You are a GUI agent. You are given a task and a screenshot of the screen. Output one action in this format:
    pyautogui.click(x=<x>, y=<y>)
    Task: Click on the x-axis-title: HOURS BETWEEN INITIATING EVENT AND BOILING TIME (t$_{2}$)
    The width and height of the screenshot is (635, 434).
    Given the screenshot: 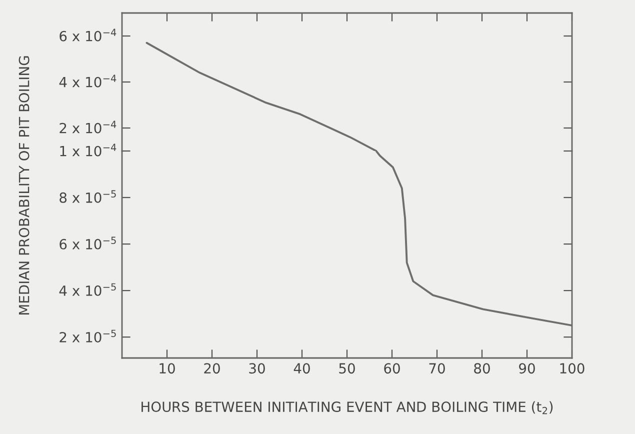 What is the action you would take?
    pyautogui.click(x=347, y=407)
    